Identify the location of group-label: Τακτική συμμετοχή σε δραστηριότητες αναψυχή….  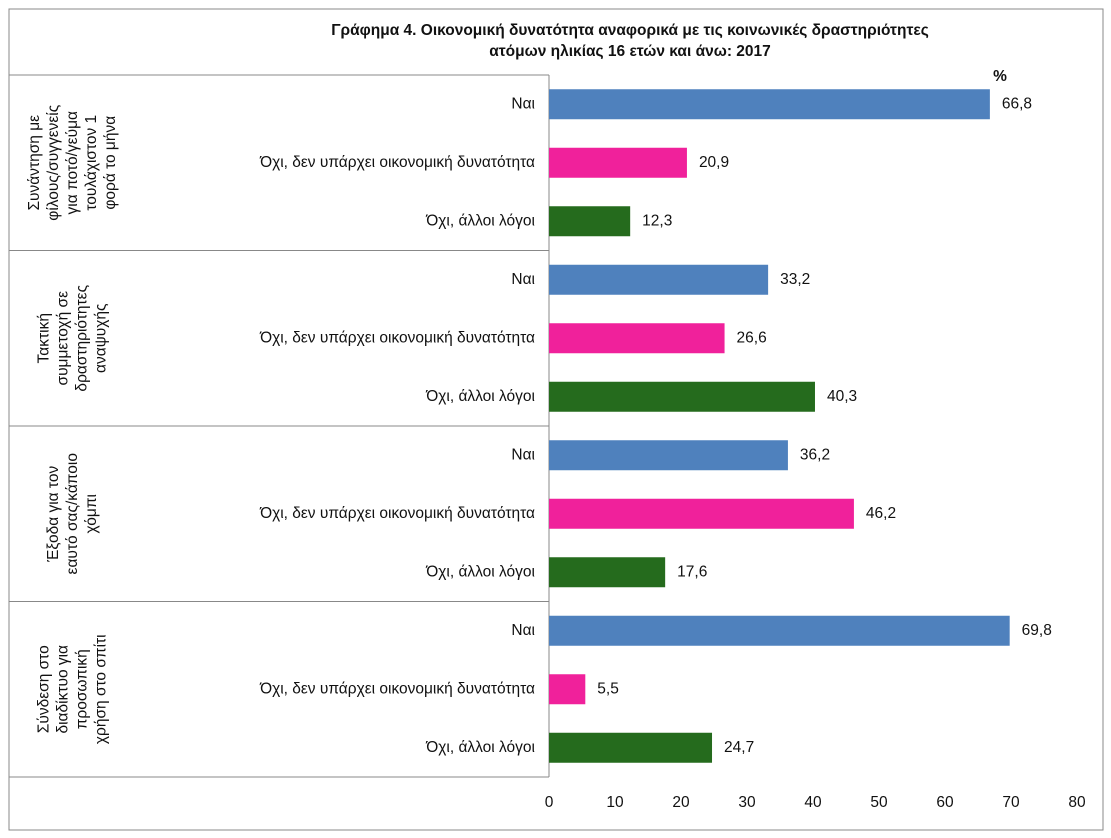
(73, 338).